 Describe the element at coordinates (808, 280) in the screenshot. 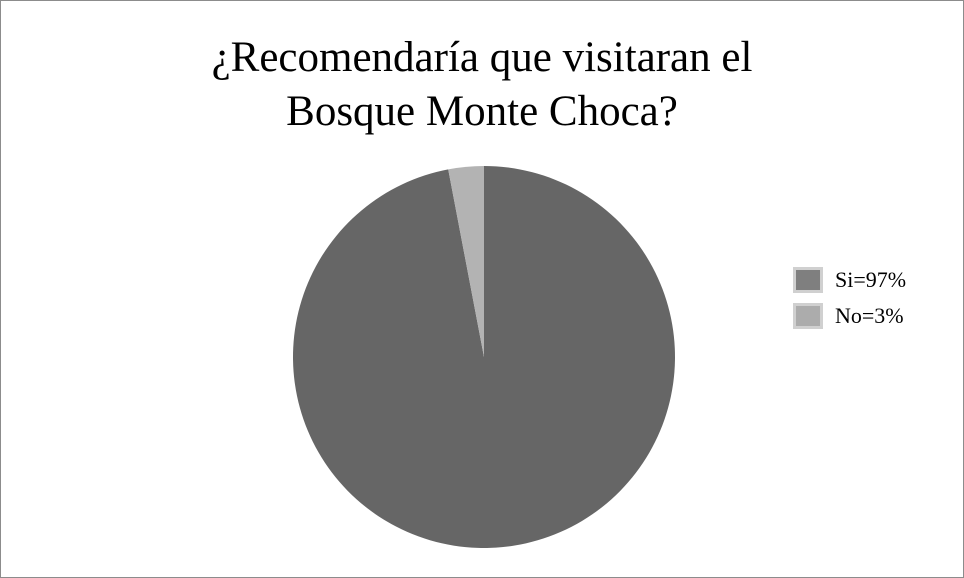

I see `legend-swatch-si` at that location.